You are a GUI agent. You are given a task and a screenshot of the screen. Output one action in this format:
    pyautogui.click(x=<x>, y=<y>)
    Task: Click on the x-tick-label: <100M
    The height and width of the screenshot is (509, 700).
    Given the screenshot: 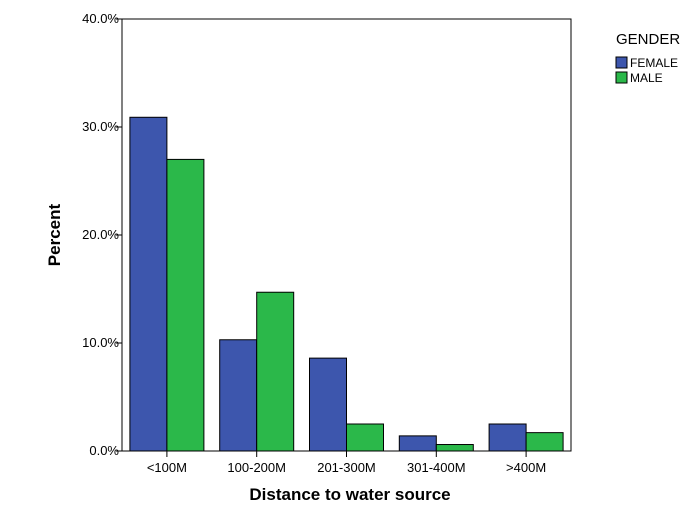 What is the action you would take?
    pyautogui.click(x=167, y=467)
    